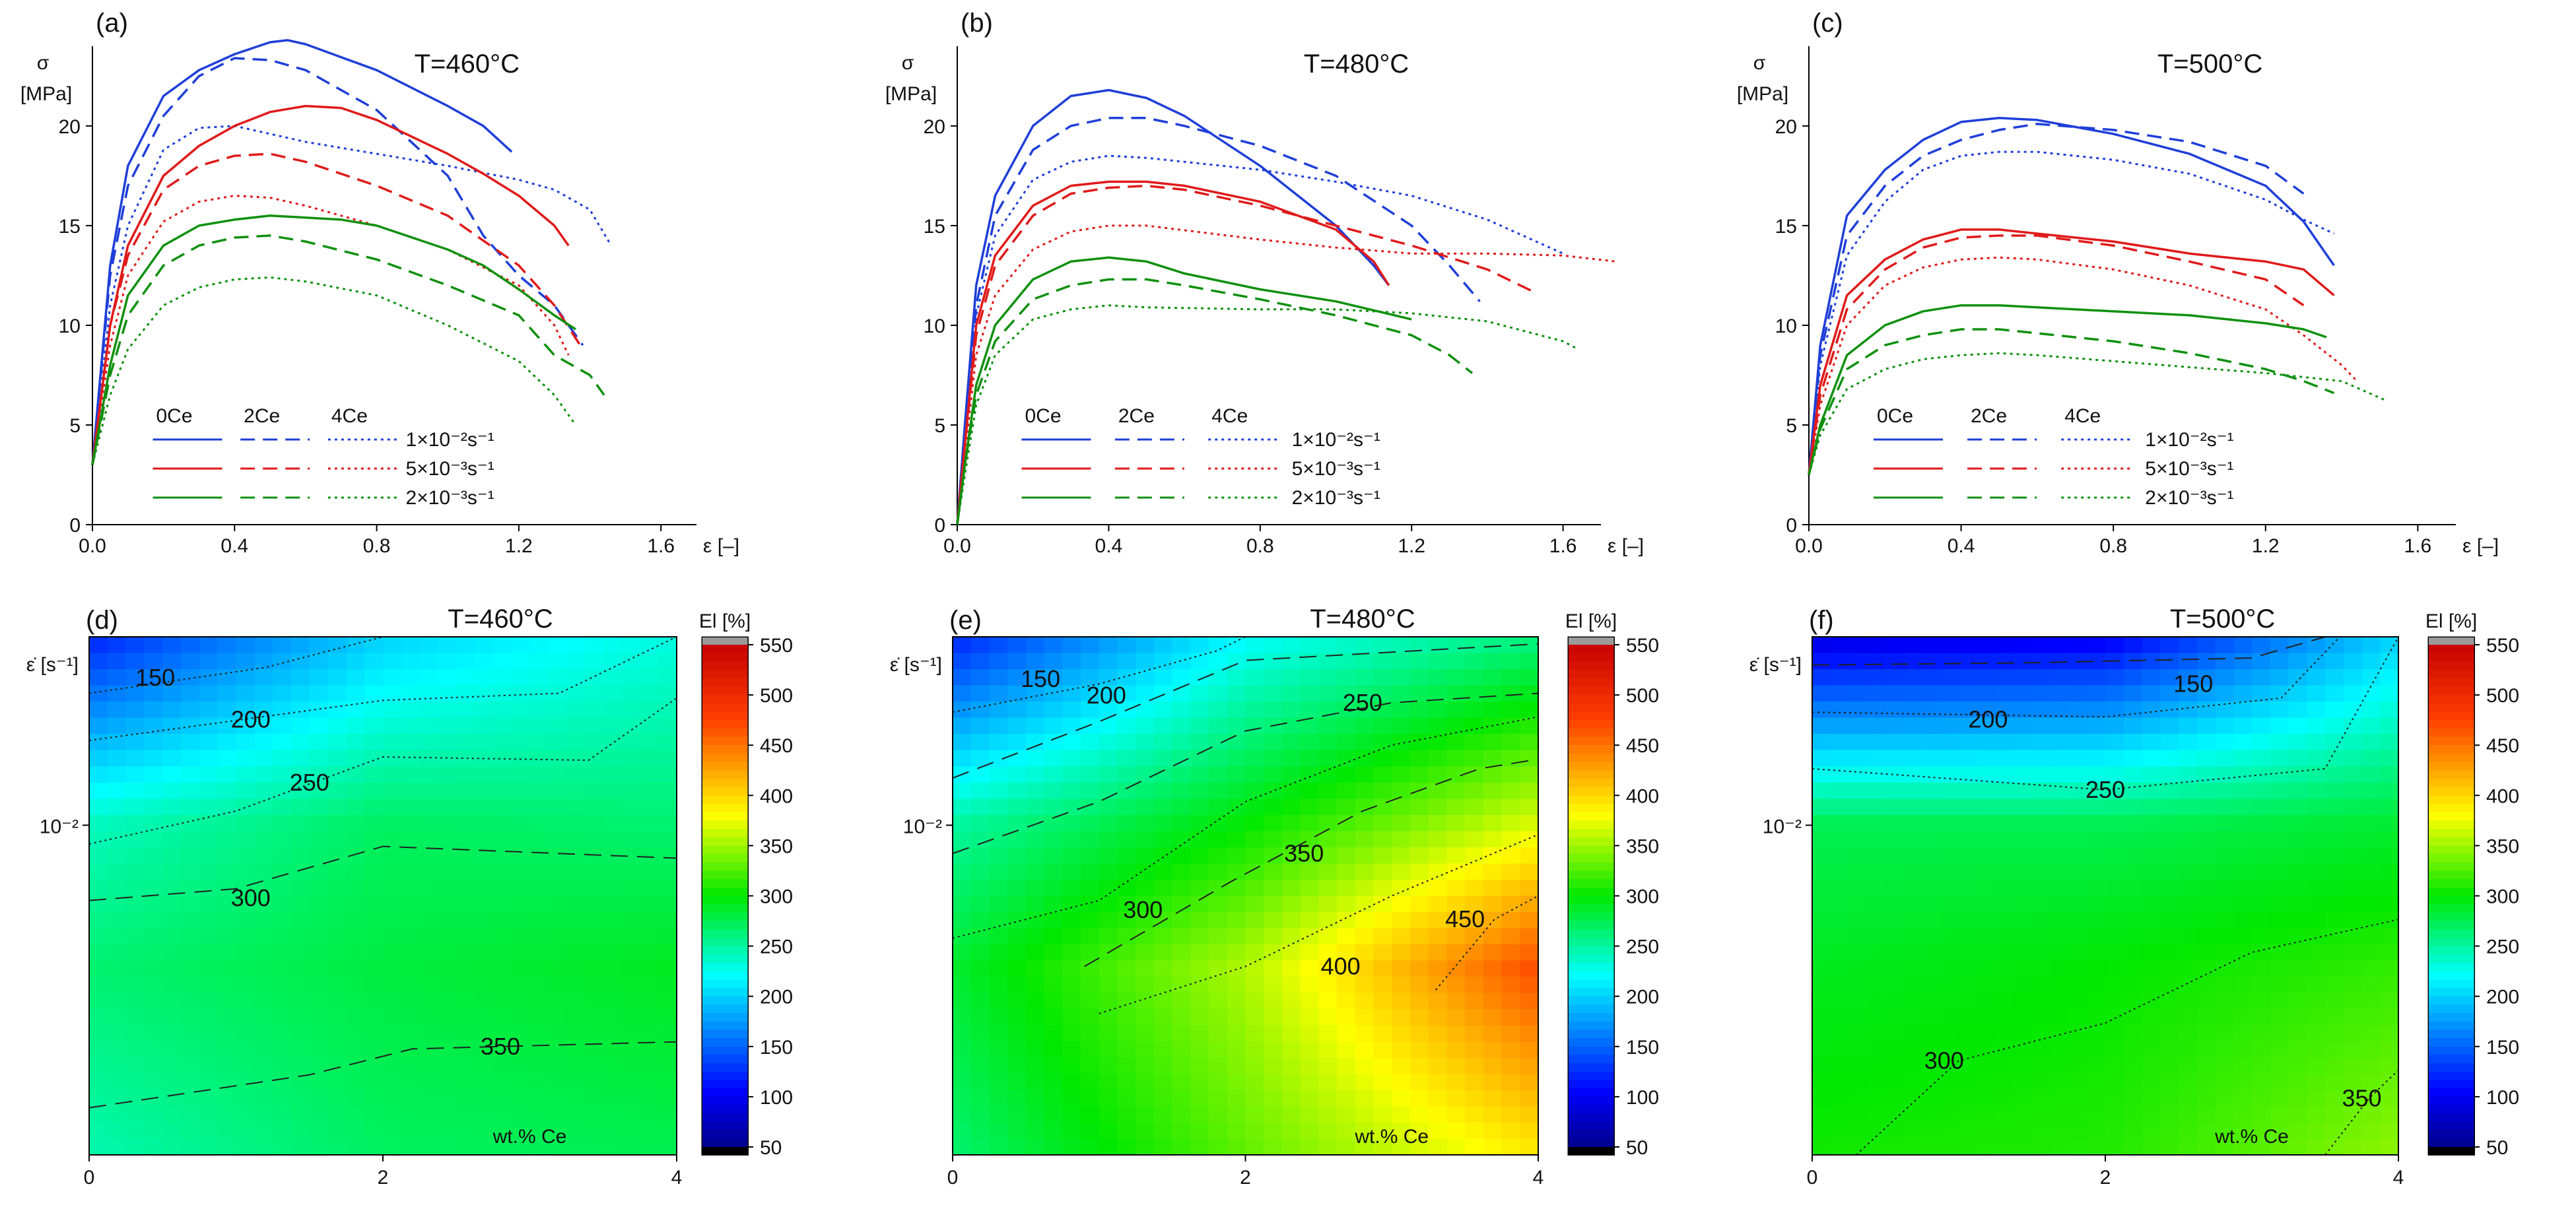 The width and height of the screenshot is (2576, 1207). Describe the element at coordinates (1643, 897) in the screenshot. I see `colorbar-tick-label: 300` at that location.